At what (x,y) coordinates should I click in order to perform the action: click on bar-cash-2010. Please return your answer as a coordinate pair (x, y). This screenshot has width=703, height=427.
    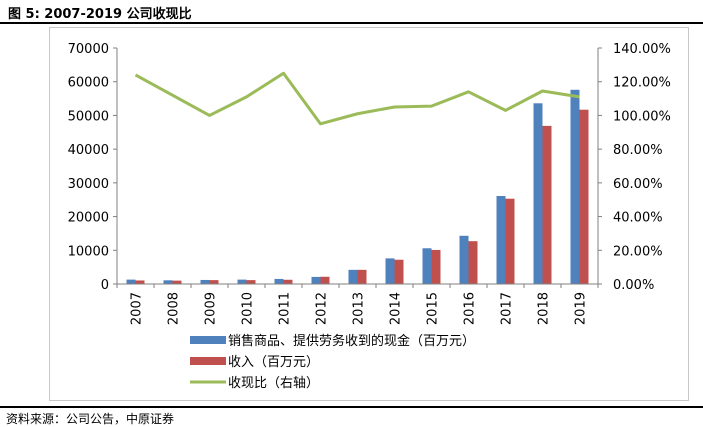
    Looking at the image, I should click on (242, 281).